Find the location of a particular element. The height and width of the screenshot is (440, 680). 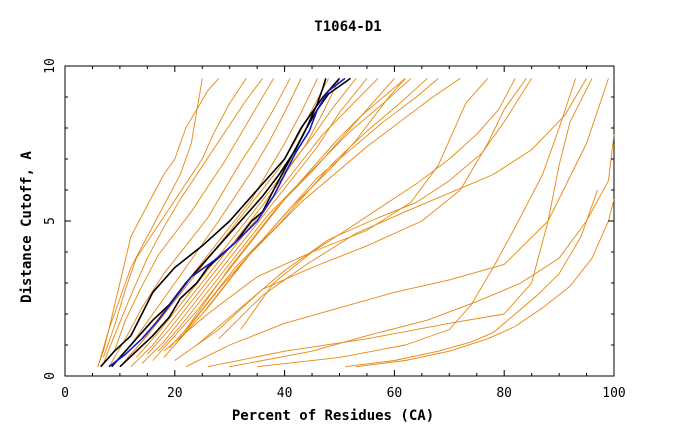

y-tick-label-0: 0 is located at coordinates (50, 376).